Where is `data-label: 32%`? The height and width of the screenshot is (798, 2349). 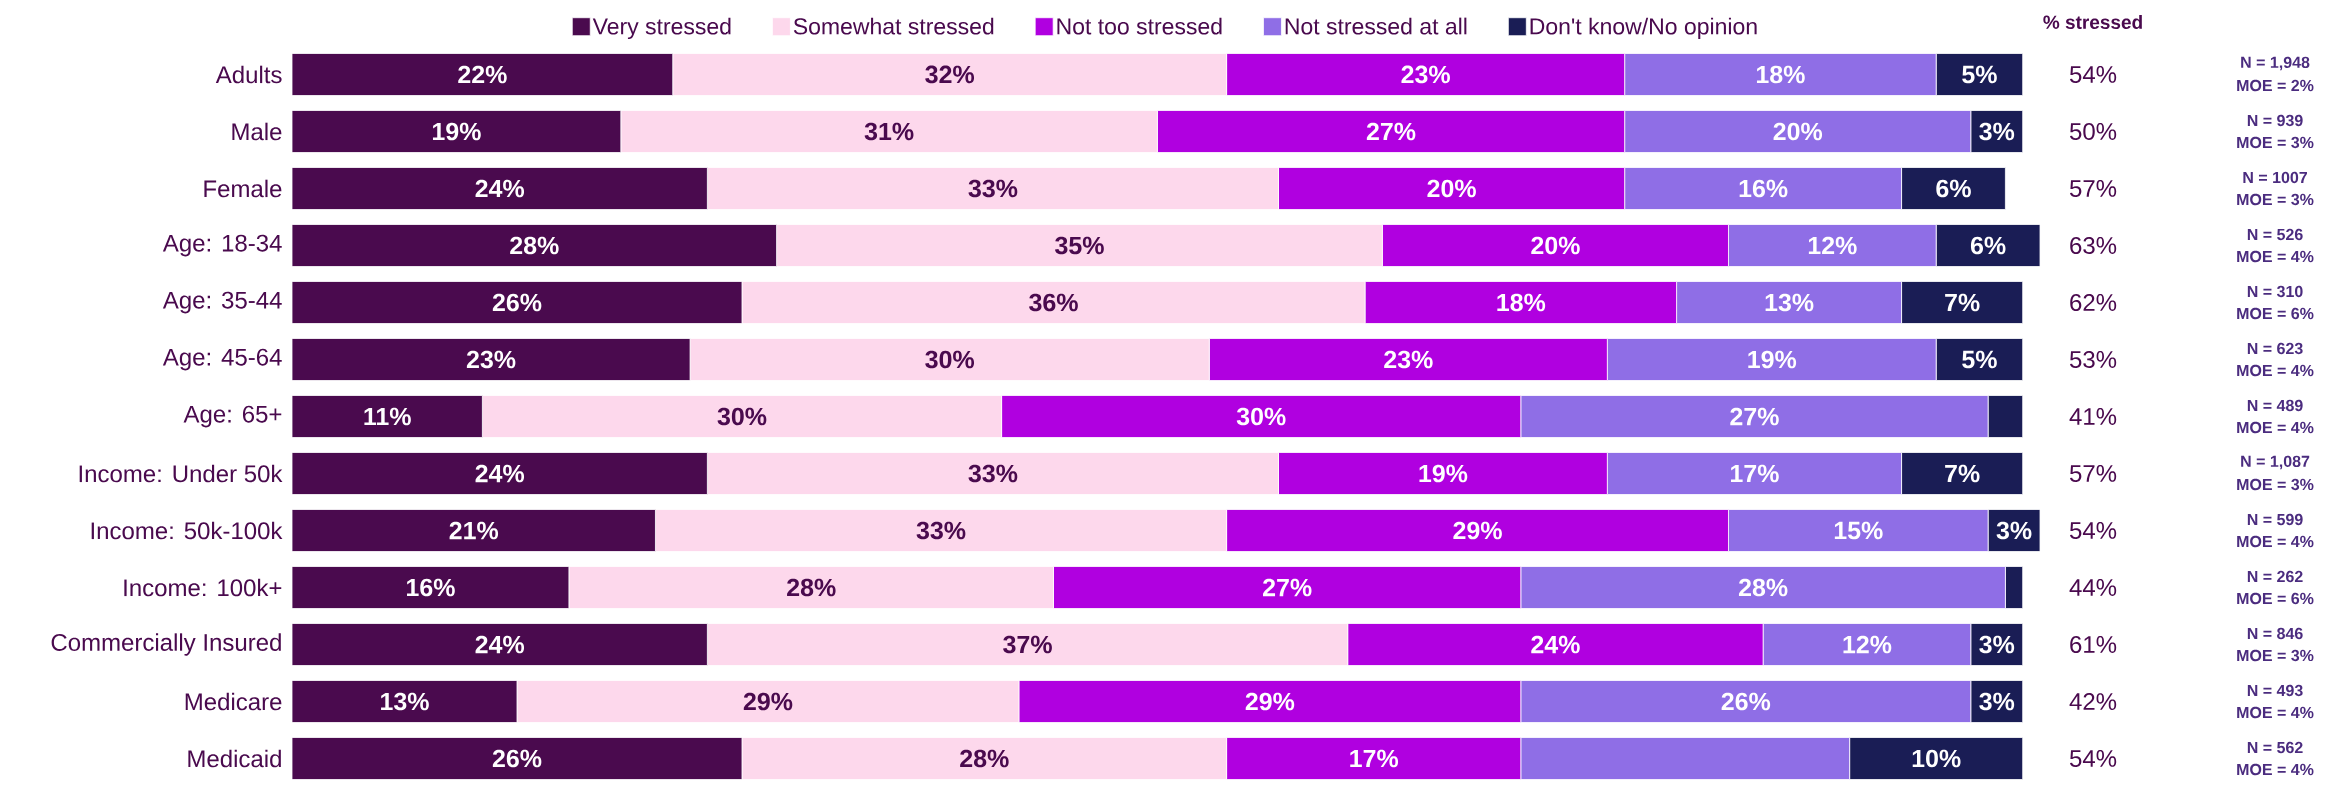
data-label: 32% is located at coordinates (950, 74).